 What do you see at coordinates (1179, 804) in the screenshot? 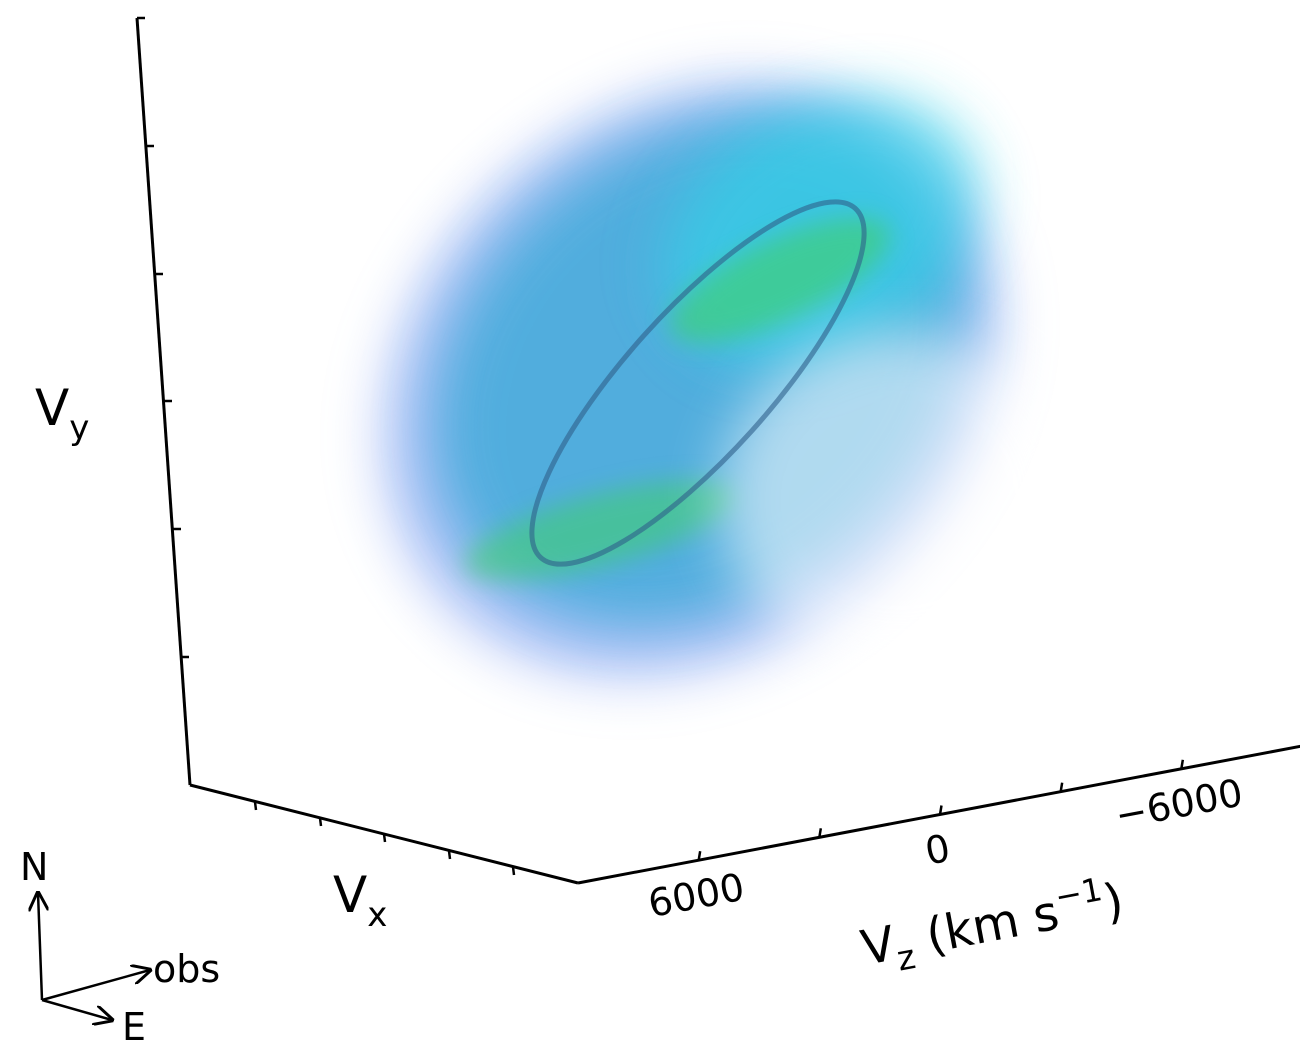
I see `z-tick-label: −6000` at bounding box center [1179, 804].